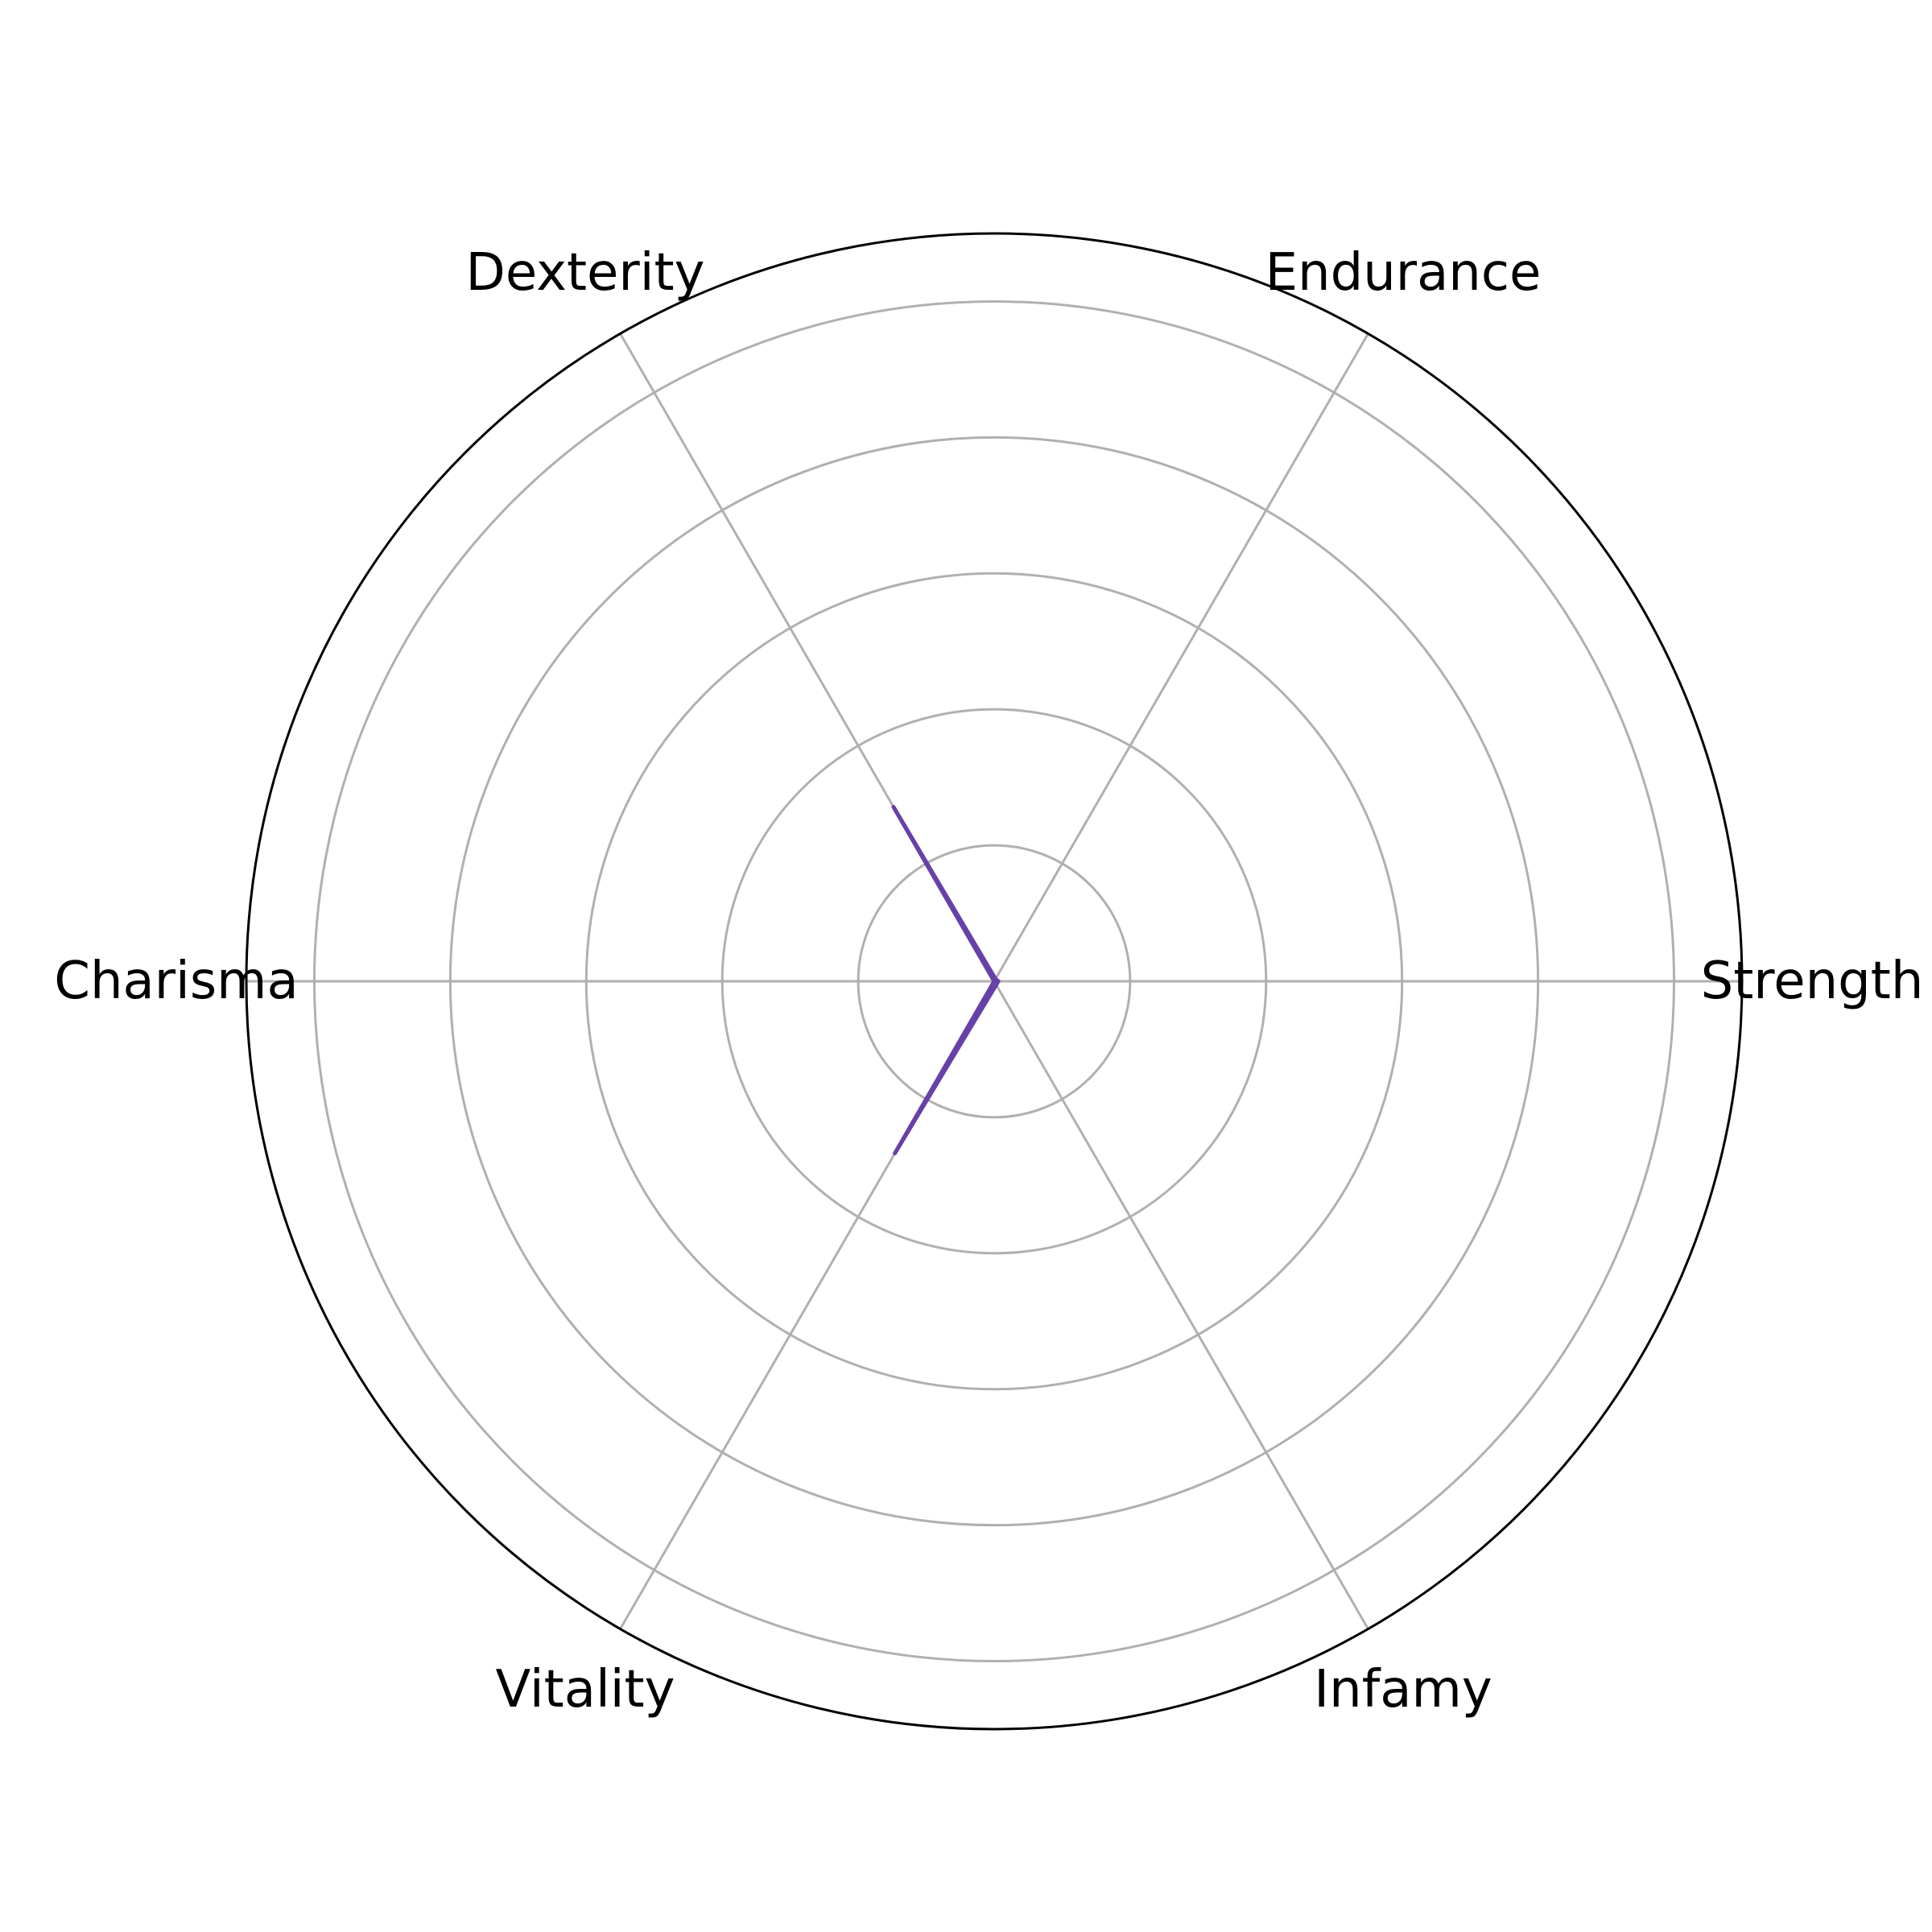 This screenshot has width=1932, height=1932. What do you see at coordinates (1812, 981) in the screenshot?
I see `axis-label-strength: Strength` at bounding box center [1812, 981].